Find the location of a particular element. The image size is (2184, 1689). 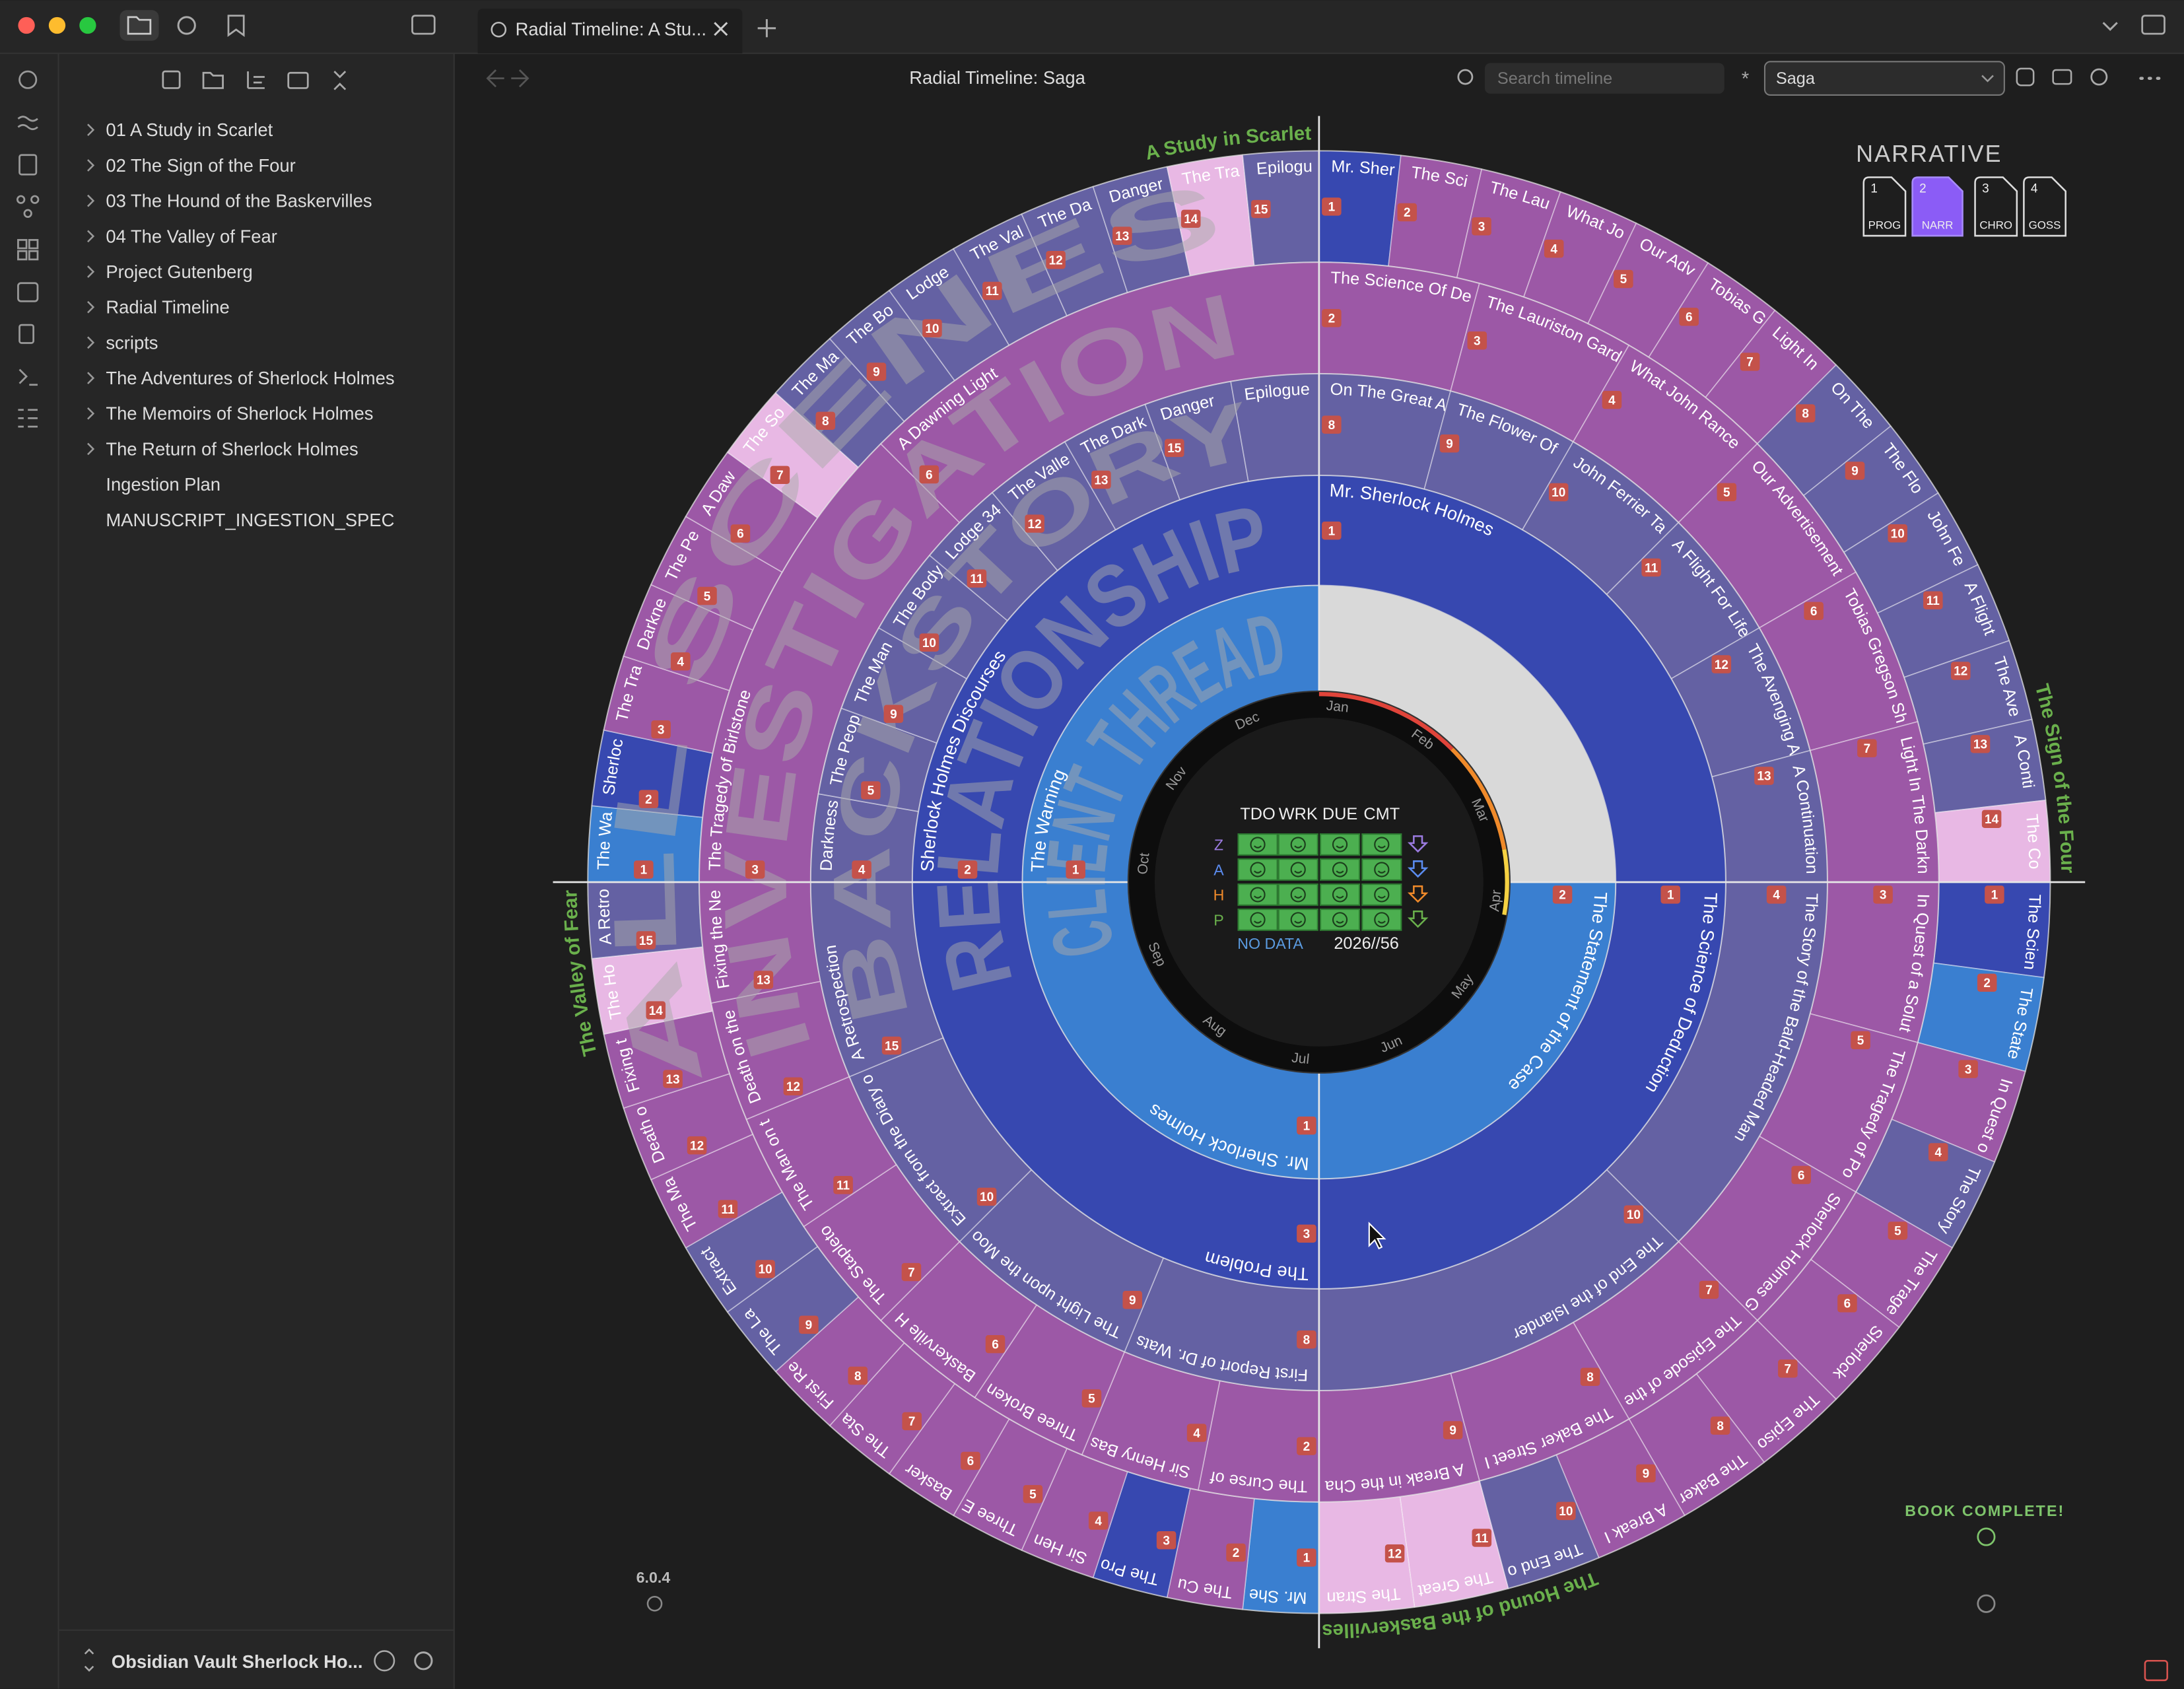

folder-item: The Return of Sherlock Holmes is located at coordinates (232, 449).